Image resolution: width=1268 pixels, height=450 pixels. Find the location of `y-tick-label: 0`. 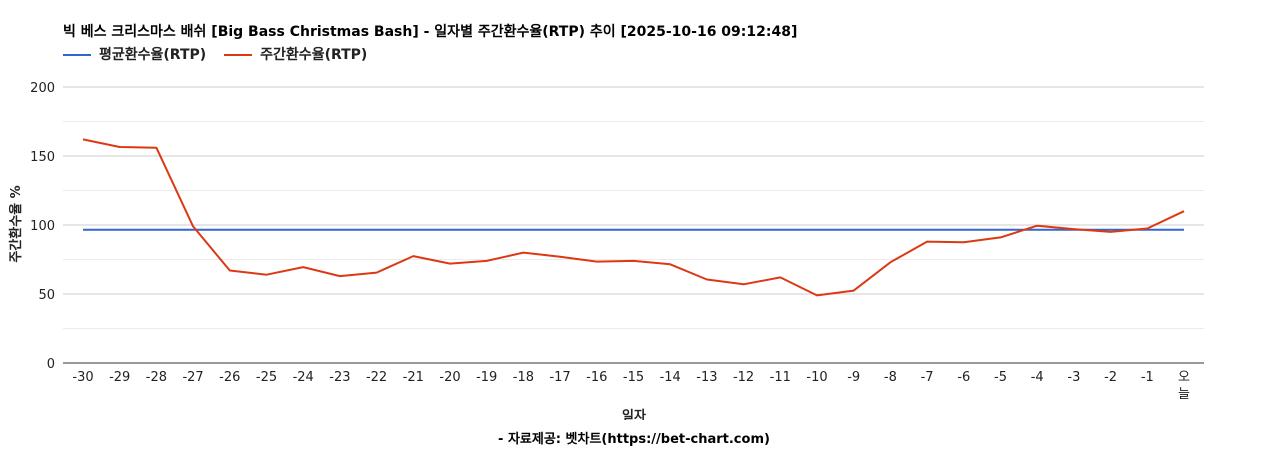

y-tick-label: 0 is located at coordinates (51, 364).